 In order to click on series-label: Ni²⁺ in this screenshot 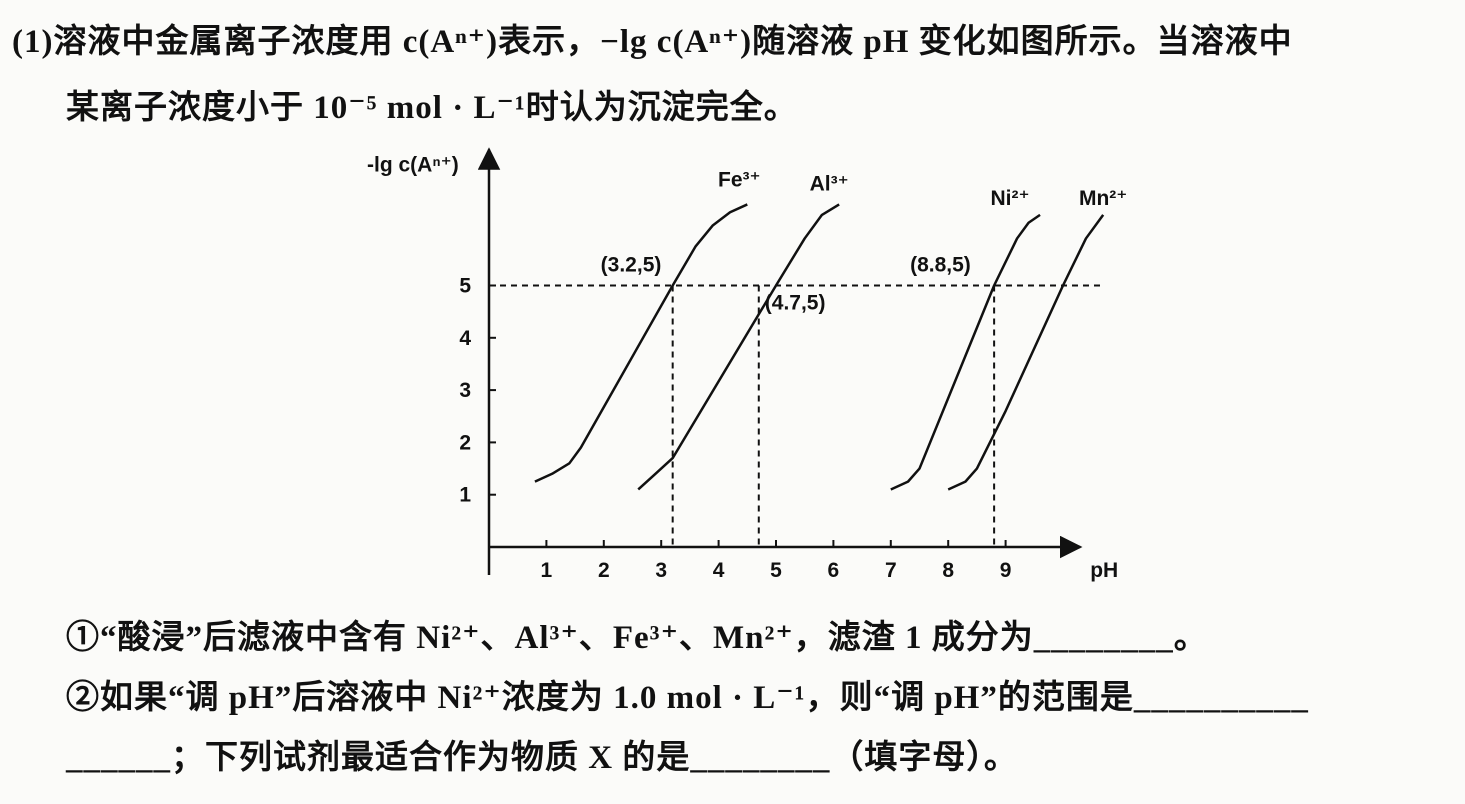, I will do `click(1010, 198)`.